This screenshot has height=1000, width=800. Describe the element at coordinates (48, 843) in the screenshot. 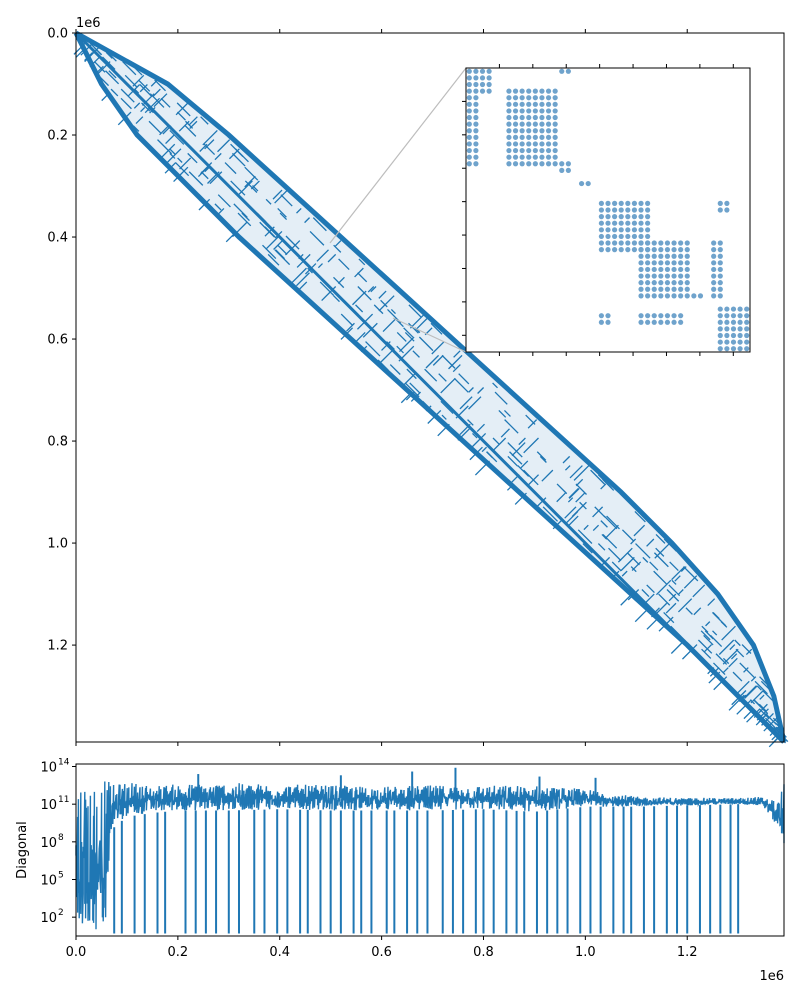

I see `log-tick-label: 10` at that location.